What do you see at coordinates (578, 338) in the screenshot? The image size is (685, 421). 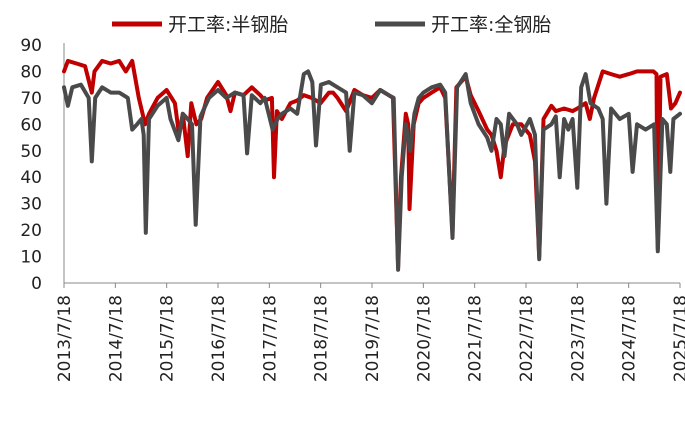 I see `x-tick-label: 2023/7/18` at bounding box center [578, 338].